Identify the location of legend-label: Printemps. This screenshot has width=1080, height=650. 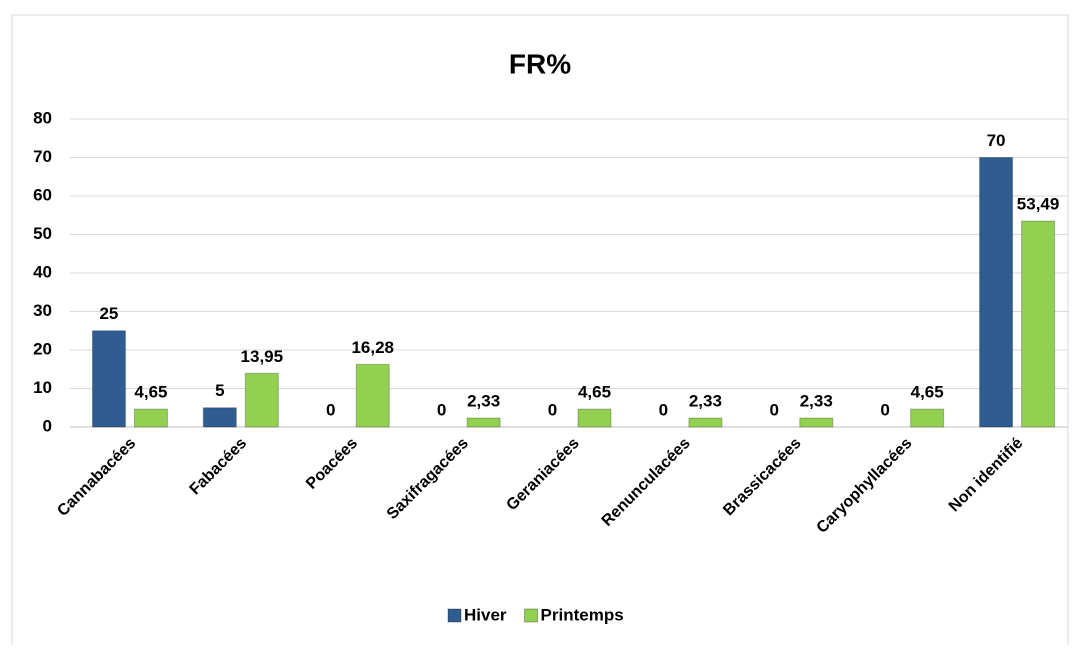
(582, 614).